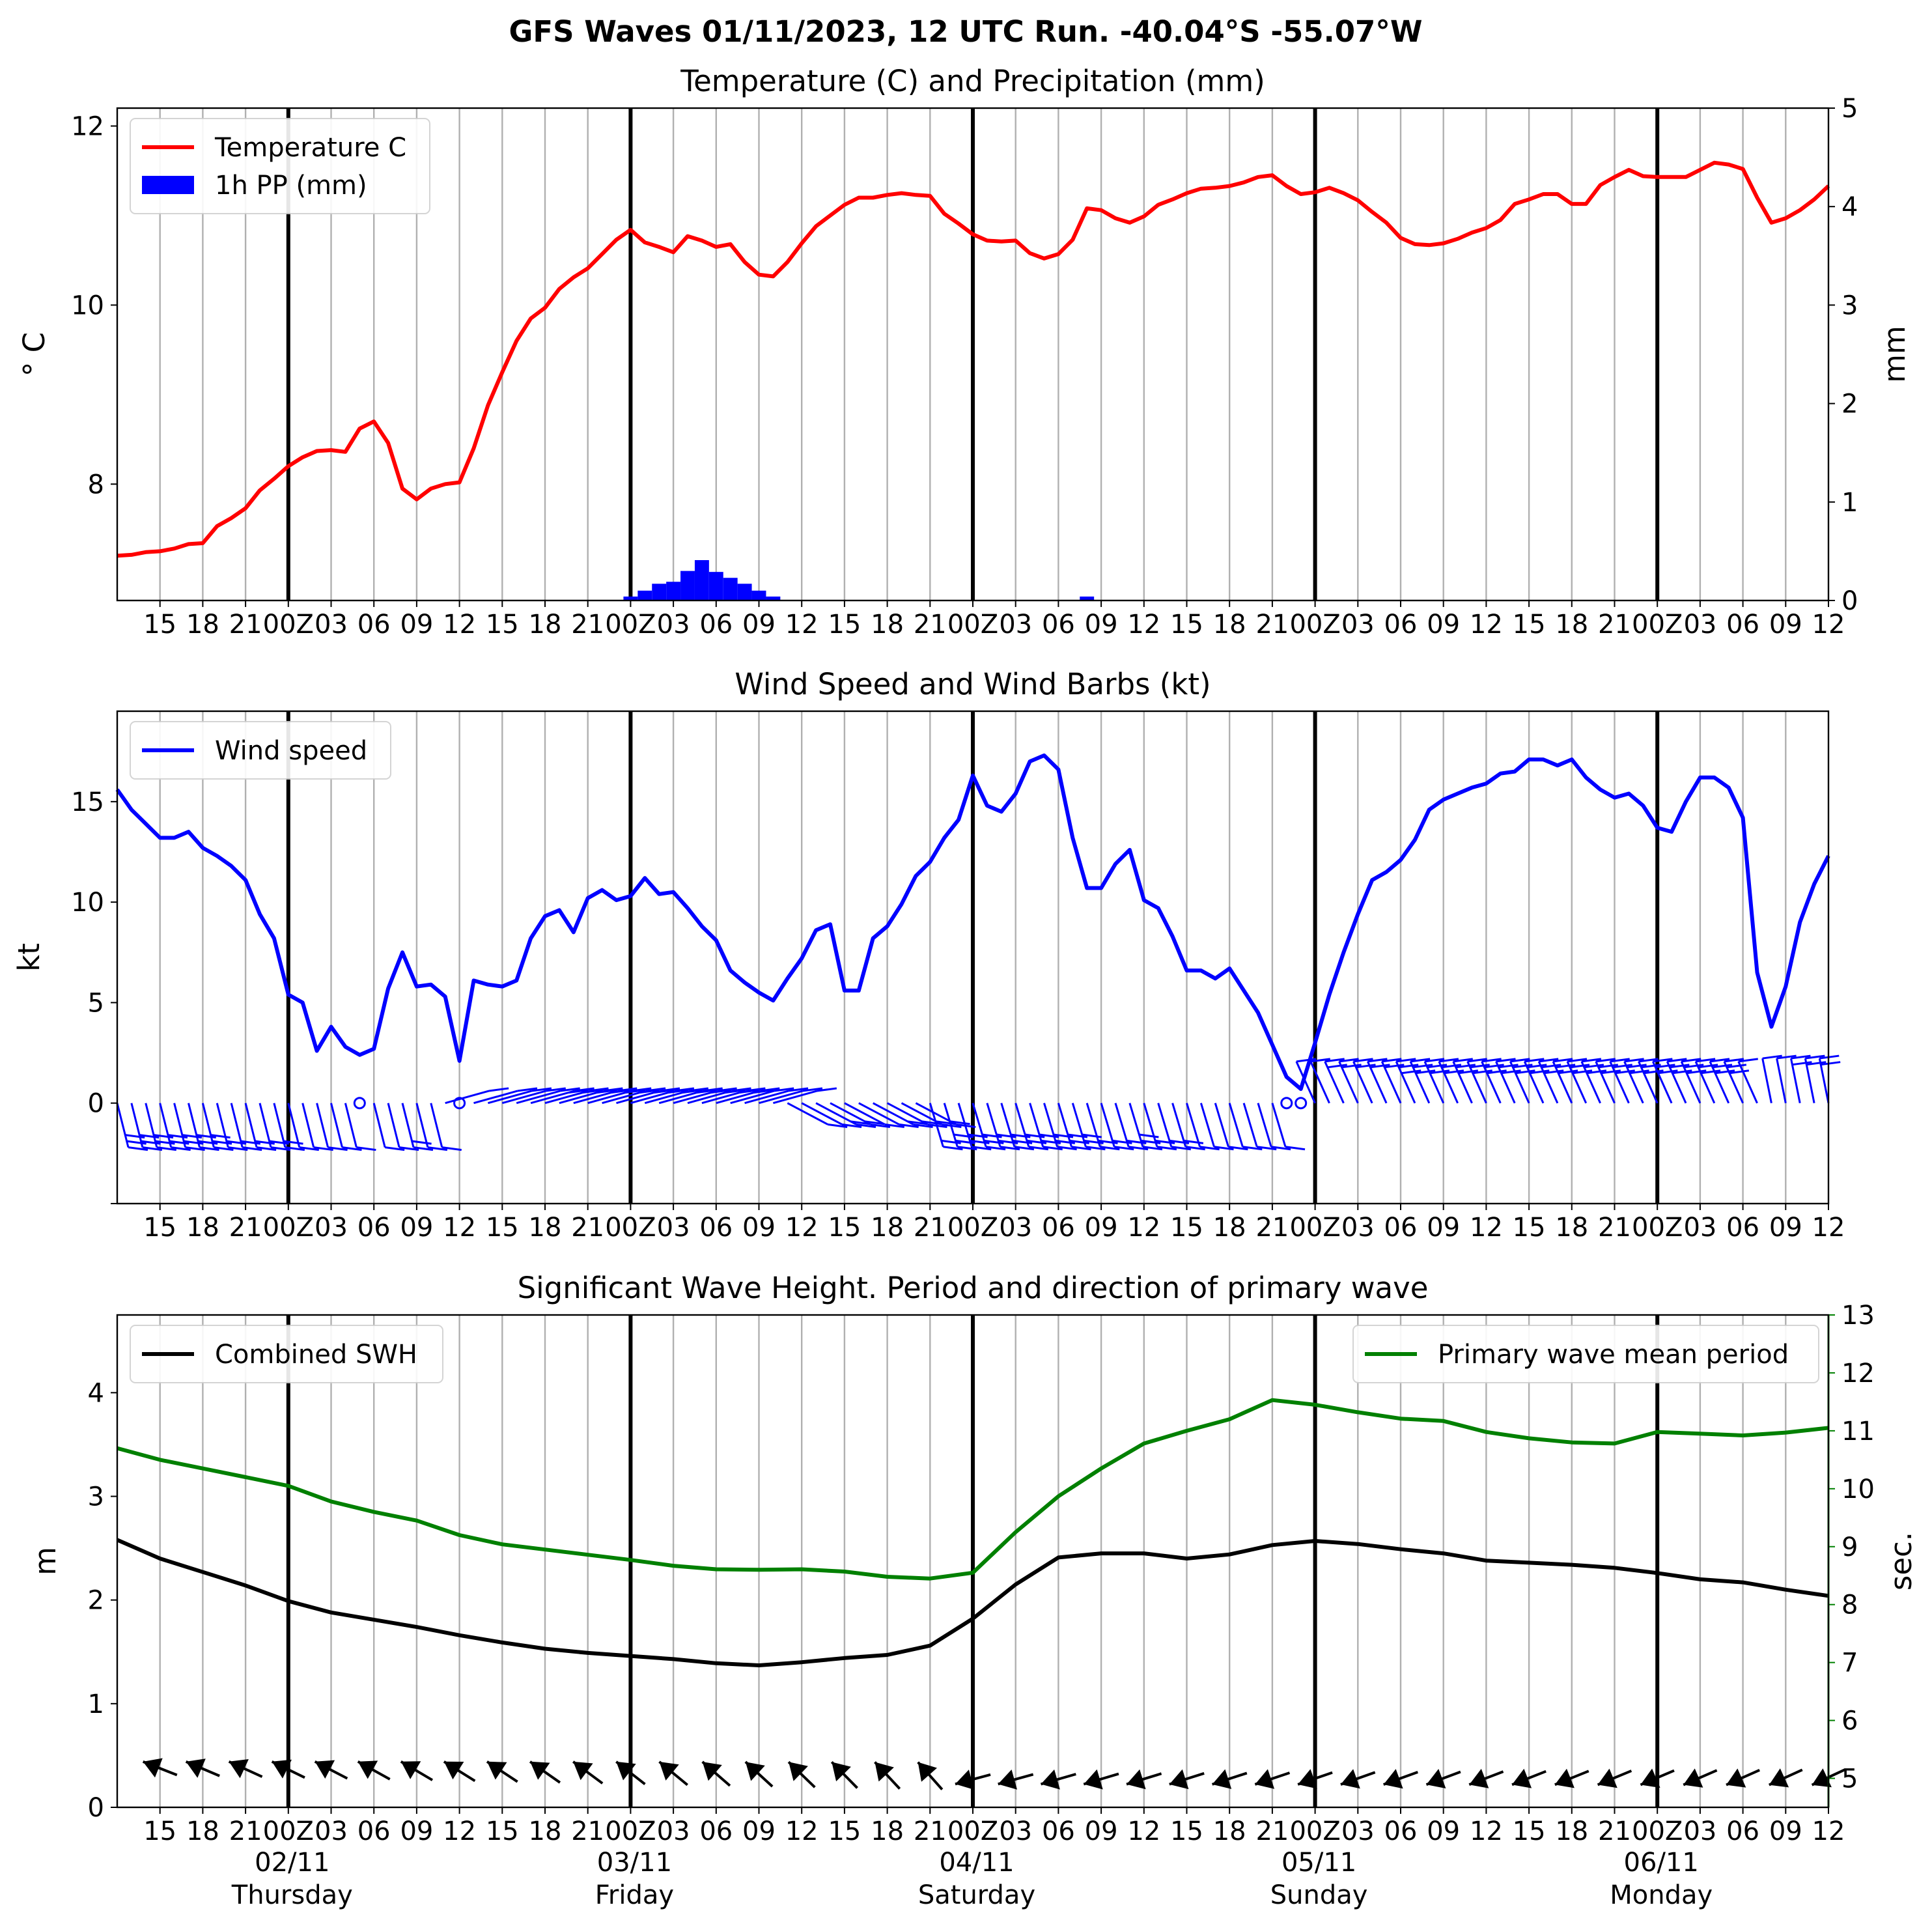 The height and width of the screenshot is (1920, 1932). What do you see at coordinates (1858, 1374) in the screenshot?
I see `y2-tick-label: 12` at bounding box center [1858, 1374].